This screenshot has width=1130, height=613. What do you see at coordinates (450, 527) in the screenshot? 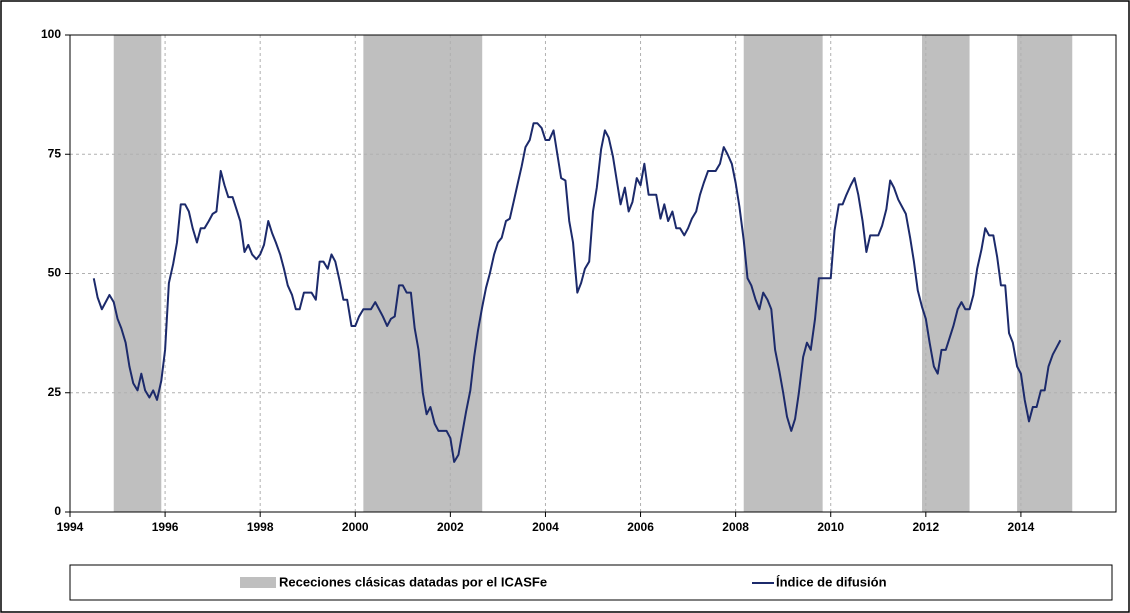
I see `x-tick-label: 2002` at bounding box center [450, 527].